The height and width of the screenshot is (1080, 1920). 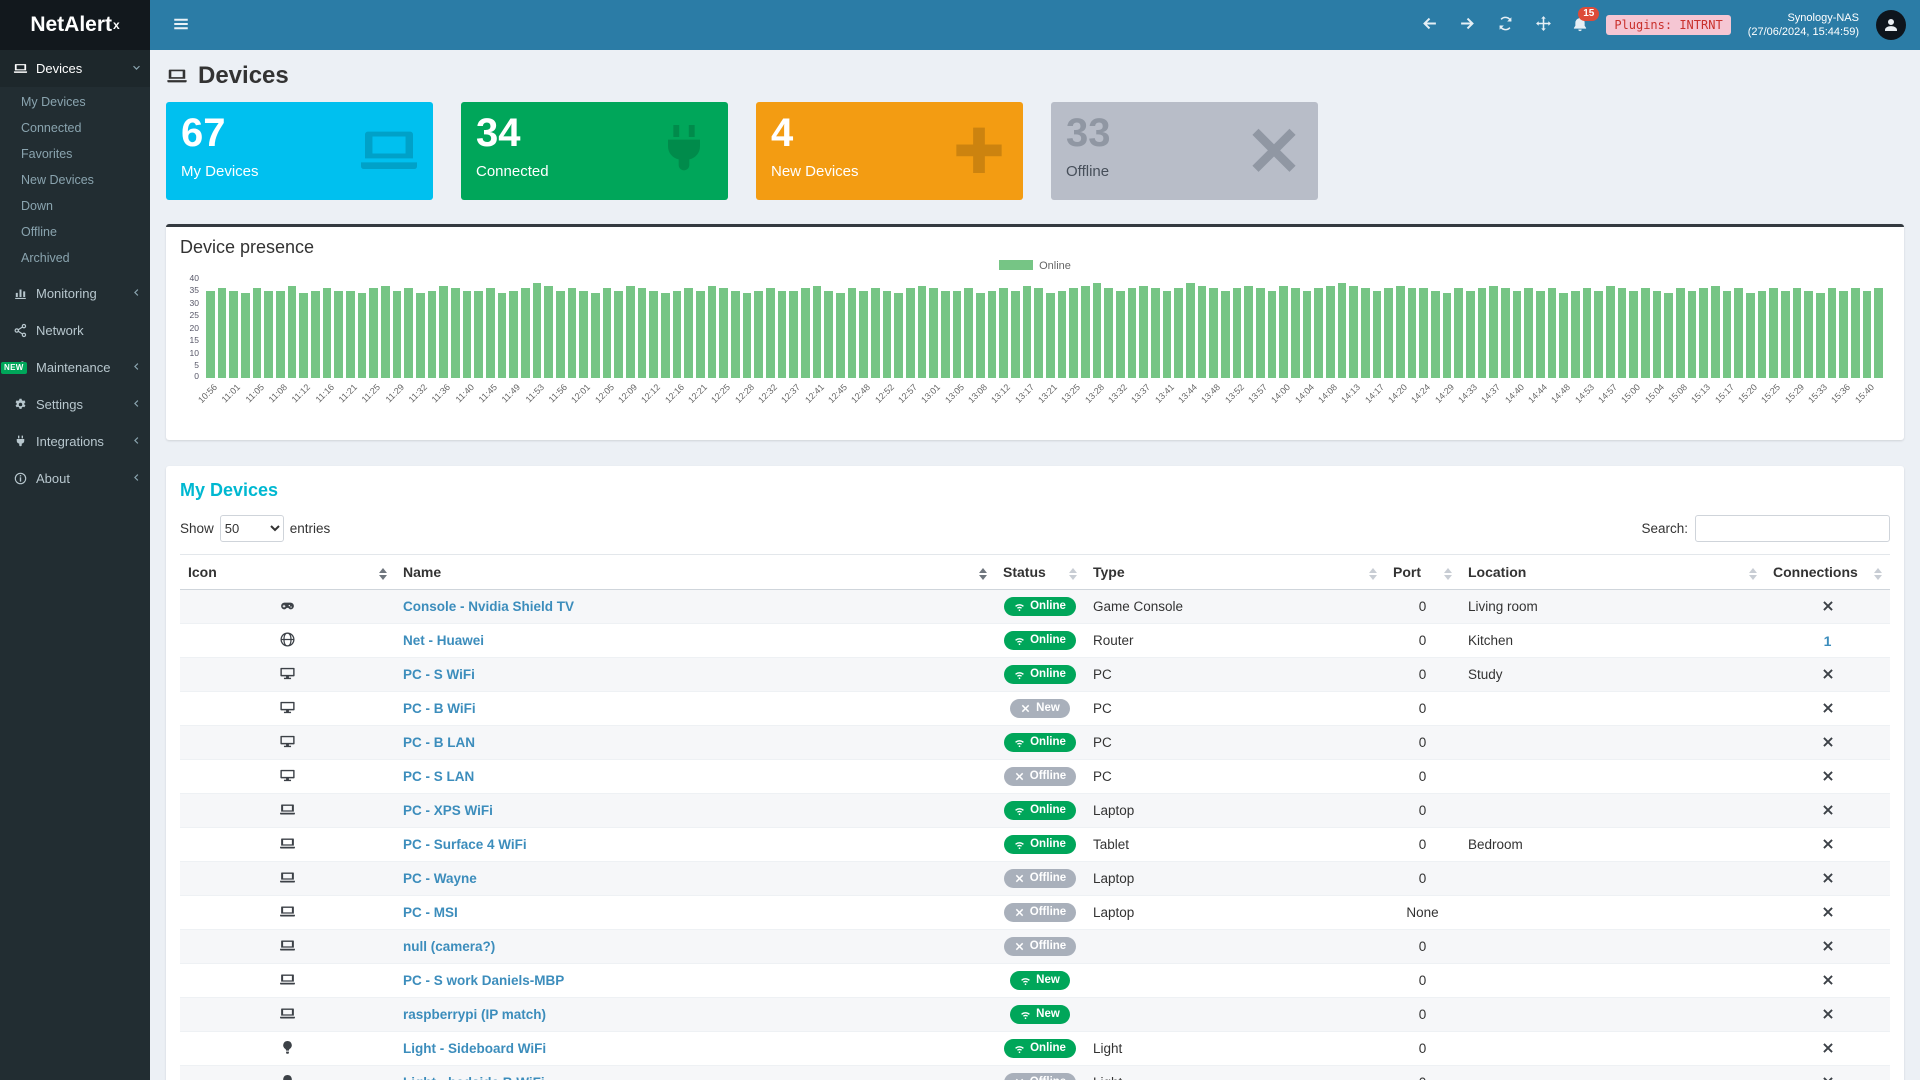 What do you see at coordinates (1035, 946) in the screenshot?
I see `device-row: null (camera?) Offline 0` at bounding box center [1035, 946].